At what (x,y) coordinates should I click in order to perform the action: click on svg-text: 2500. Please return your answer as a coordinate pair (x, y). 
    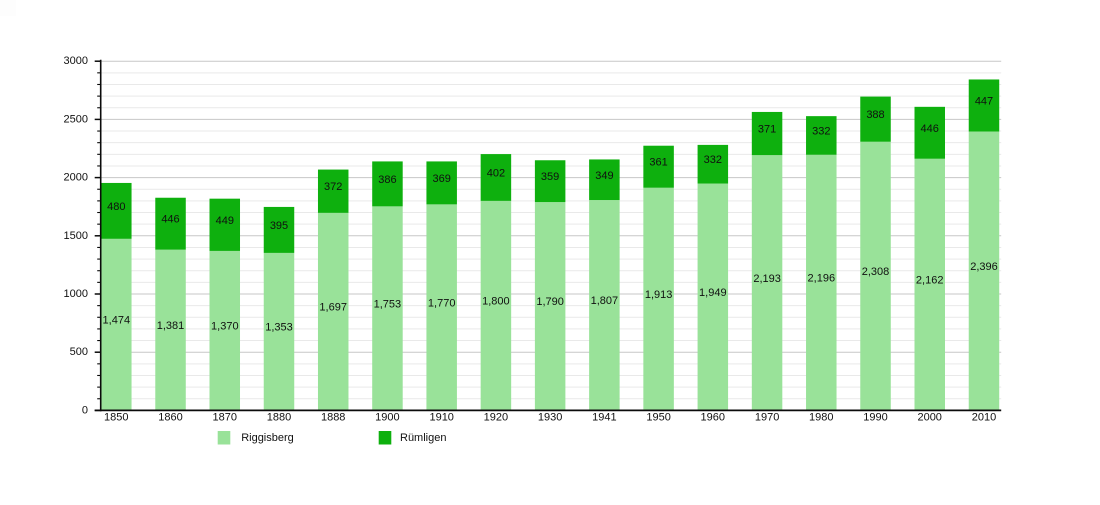
    Looking at the image, I should click on (76, 119).